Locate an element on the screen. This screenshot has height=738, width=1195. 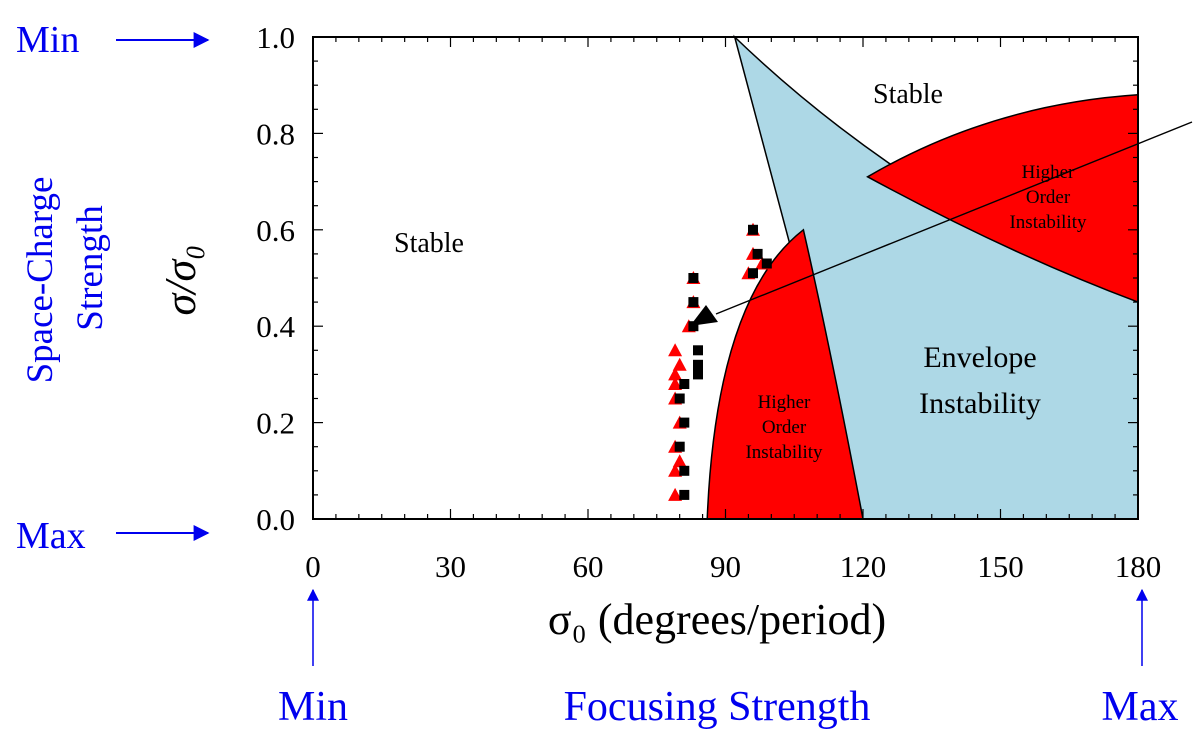
x-right-label: Max is located at coordinates (1140, 707).